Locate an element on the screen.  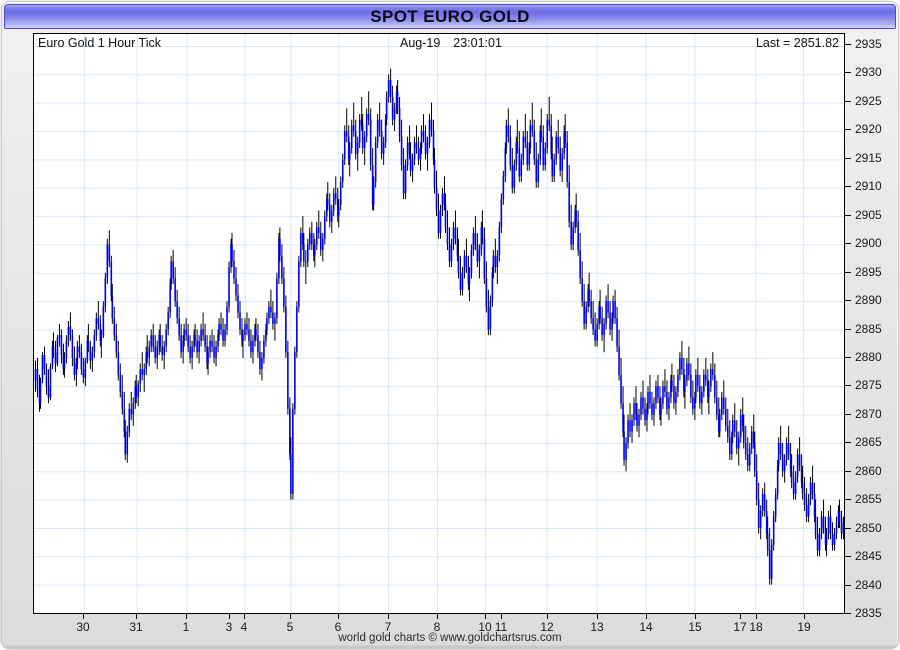
x-tick-label: 6 is located at coordinates (338, 627).